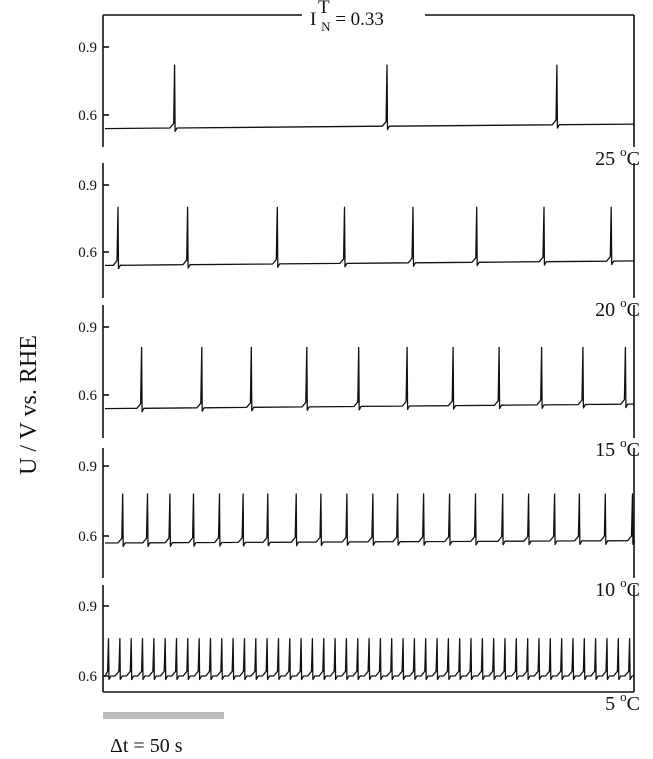 Image resolution: width=653 pixels, height=759 pixels. I want to click on y-axis-label: U / V vs. RHE, so click(29, 405).